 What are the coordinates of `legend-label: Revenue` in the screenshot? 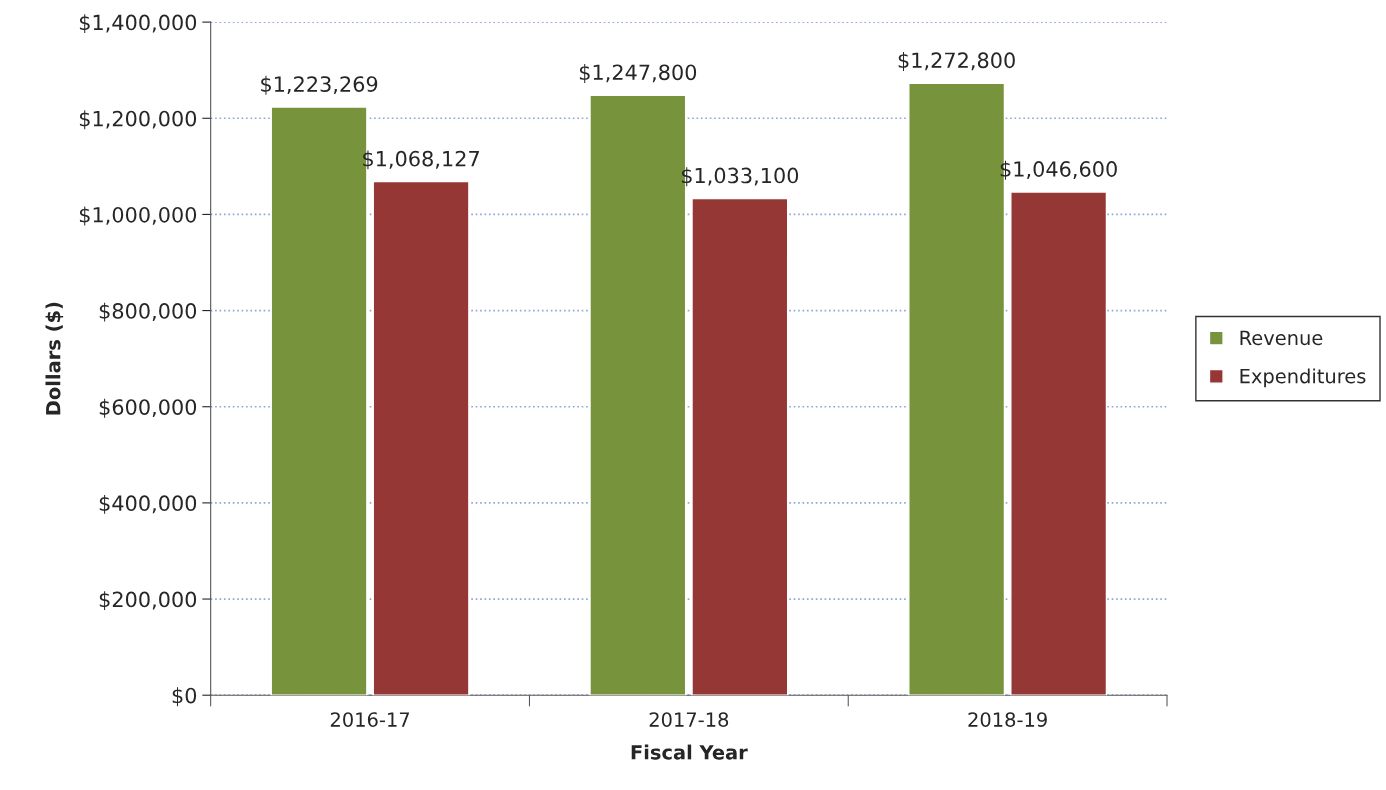 It's located at (1281, 338).